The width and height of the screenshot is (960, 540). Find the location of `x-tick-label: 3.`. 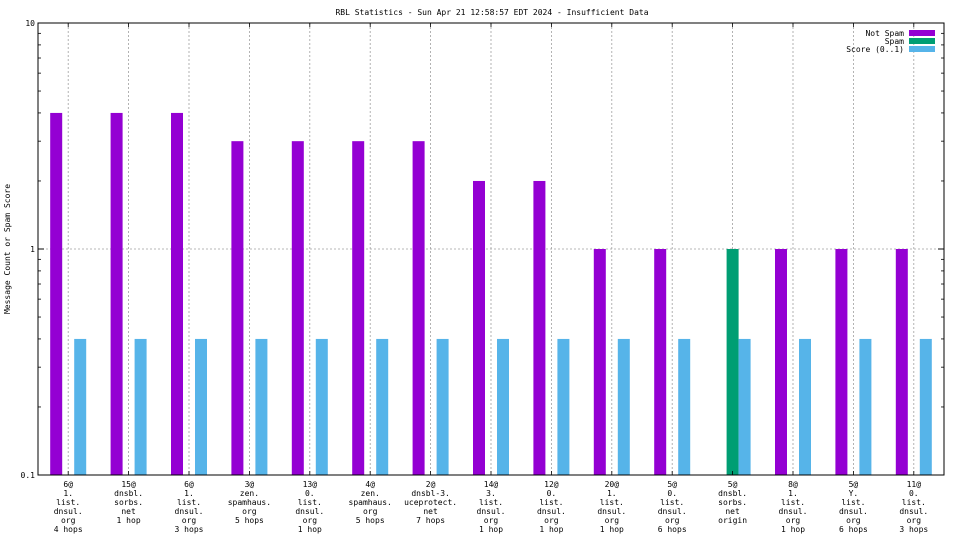

x-tick-label: 3. is located at coordinates (491, 493).